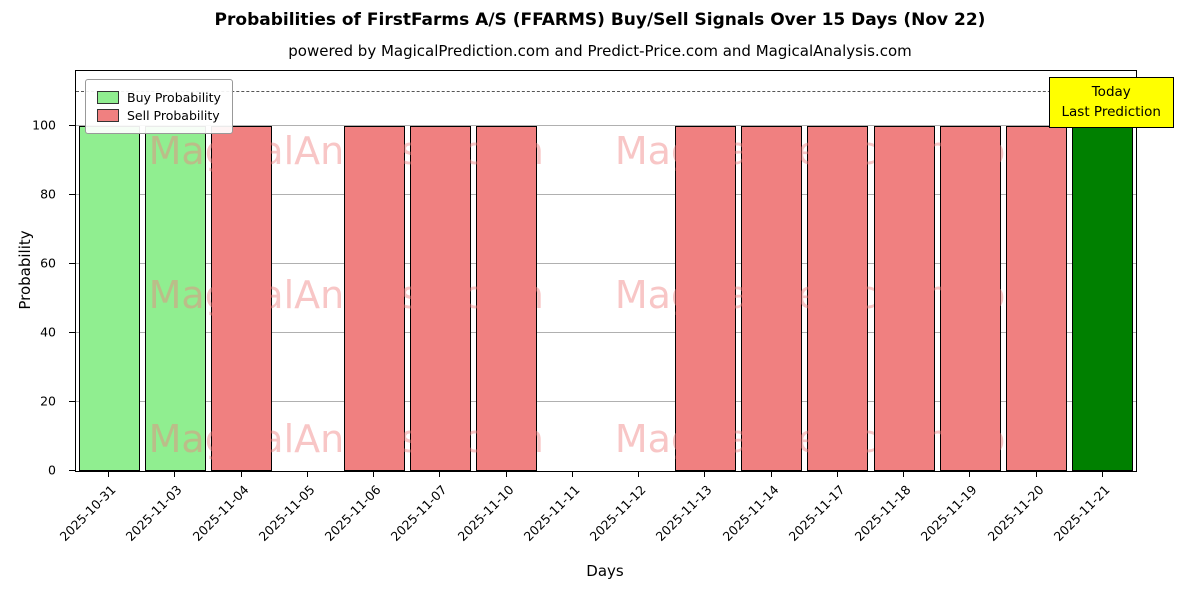 This screenshot has width=1200, height=600. What do you see at coordinates (948, 513) in the screenshot?
I see `x-tick-label: 2025-11-19` at bounding box center [948, 513].